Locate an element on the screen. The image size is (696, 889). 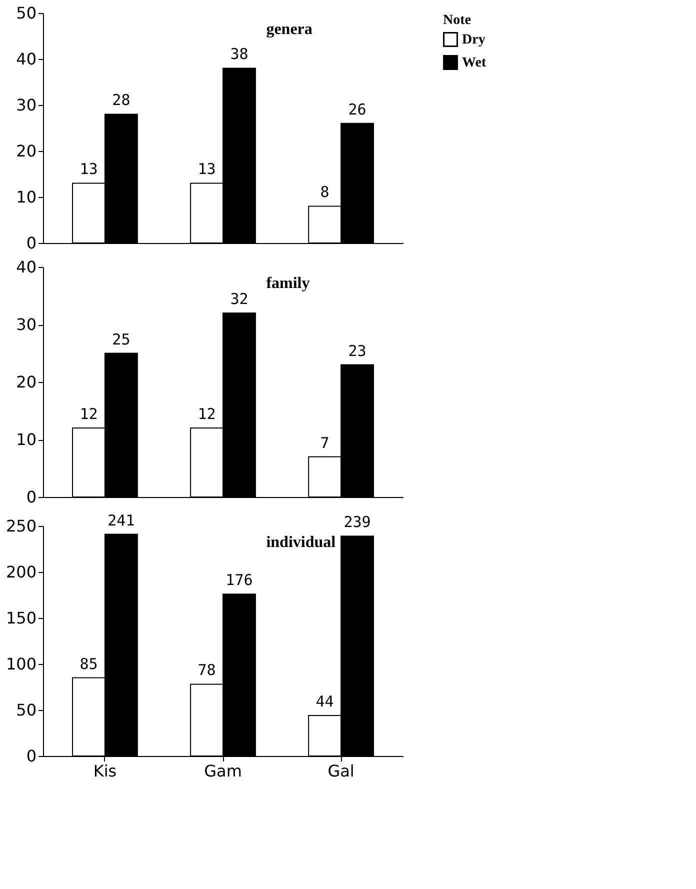
x-tick-label: Gam is located at coordinates (223, 771).